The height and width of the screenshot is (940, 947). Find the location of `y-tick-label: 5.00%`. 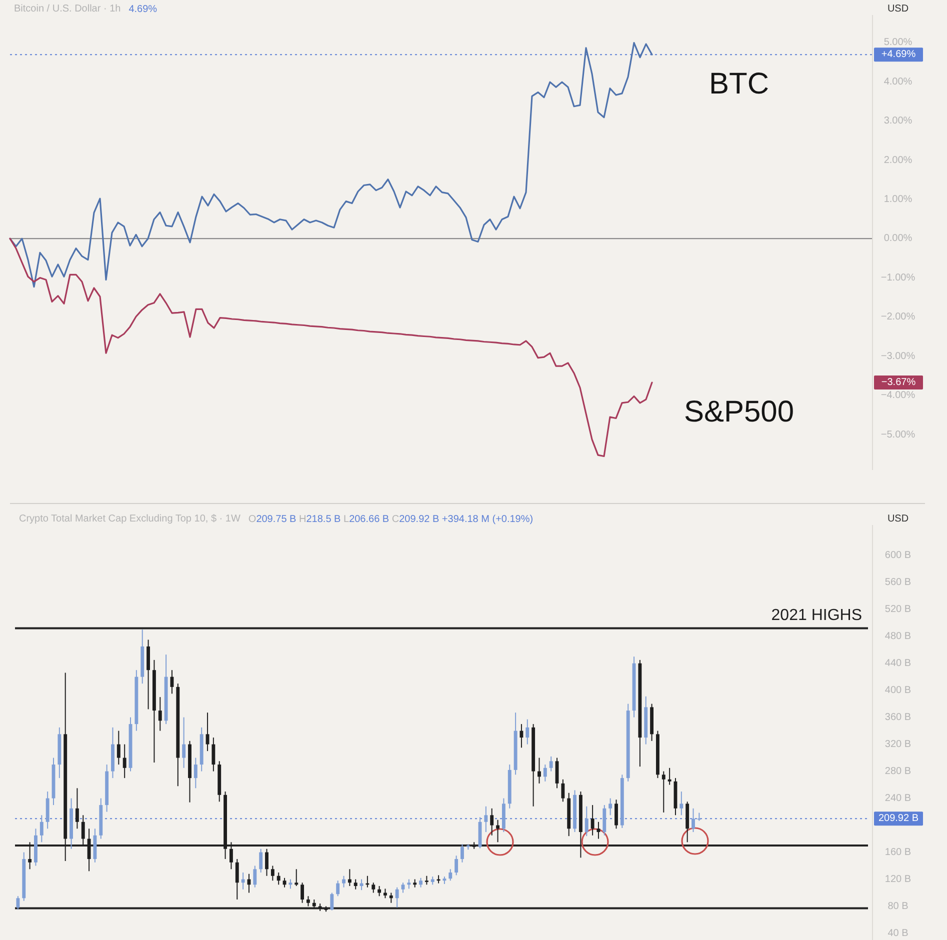

y-tick-label: 5.00% is located at coordinates (898, 42).